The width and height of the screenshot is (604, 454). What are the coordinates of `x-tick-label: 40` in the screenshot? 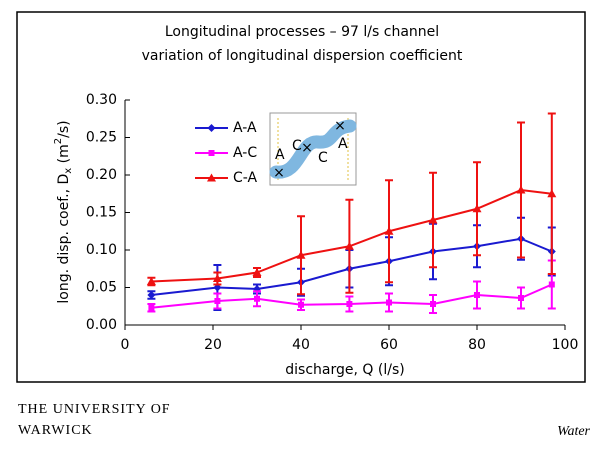 It's located at (301, 345).